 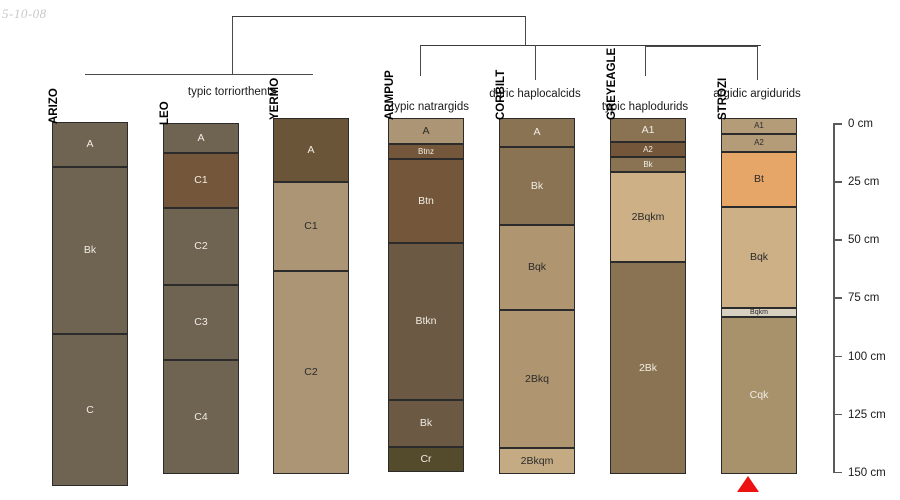 I want to click on taxonomy-label: argidic argidurids, so click(x=757, y=94).